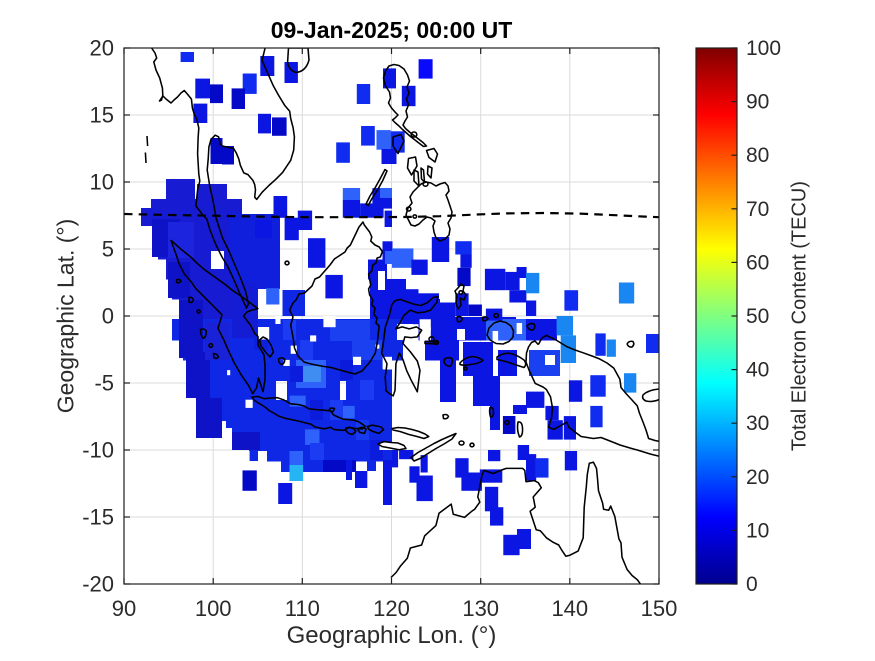 The height and width of the screenshot is (661, 875). Describe the element at coordinates (391, 608) in the screenshot. I see `svg-text: 120` at that location.